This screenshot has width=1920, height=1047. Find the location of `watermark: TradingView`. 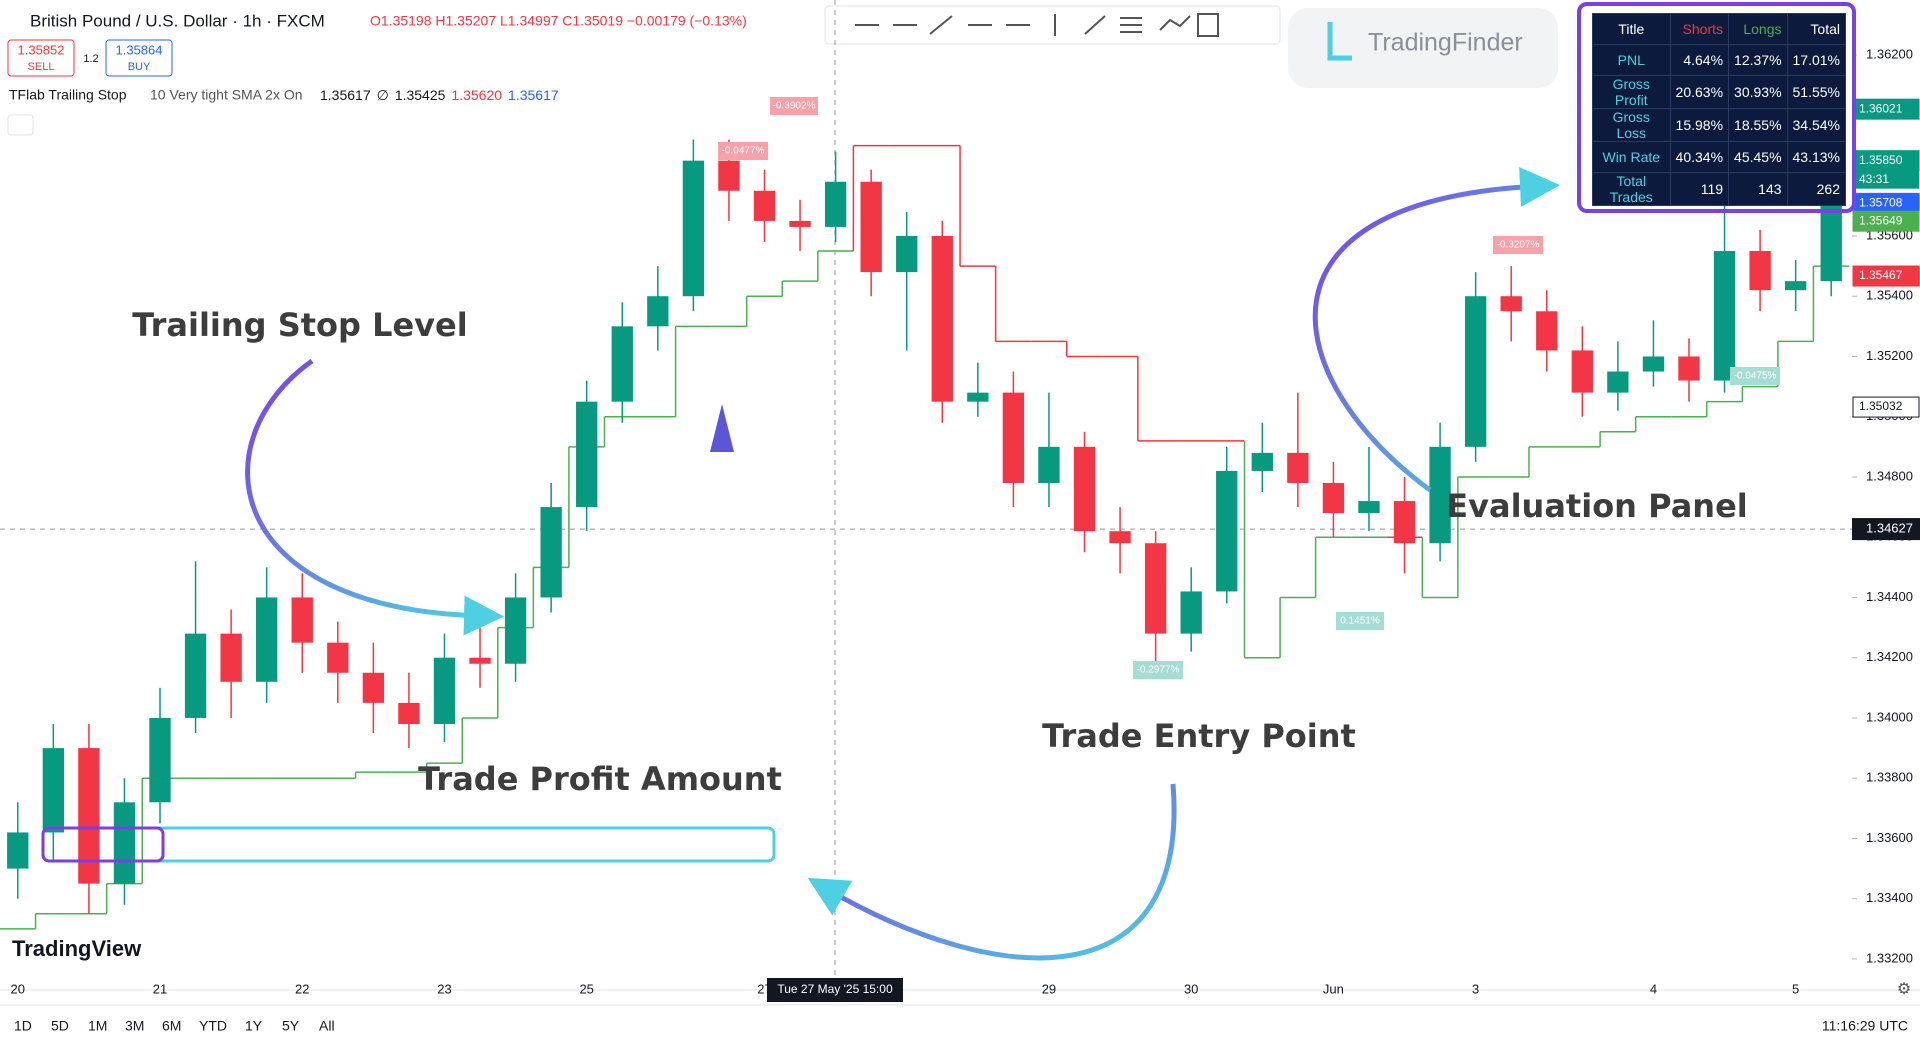

watermark: TradingView is located at coordinates (77, 948).